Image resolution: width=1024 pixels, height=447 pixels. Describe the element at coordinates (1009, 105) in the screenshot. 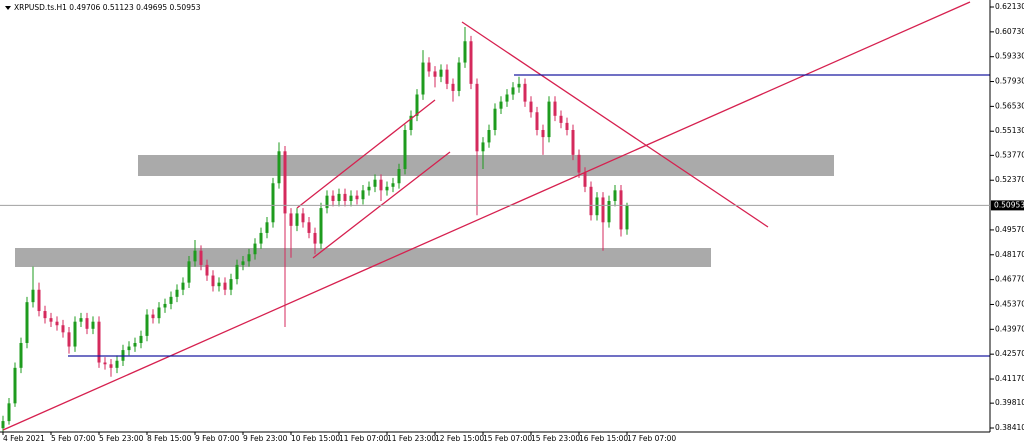

I see `y-tick-label: 0.56530` at that location.